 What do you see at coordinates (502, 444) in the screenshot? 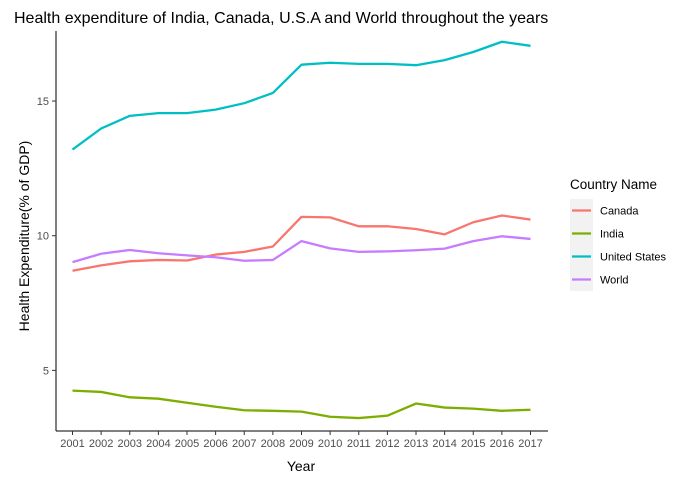
I see `x-tick-label: 2016` at bounding box center [502, 444].